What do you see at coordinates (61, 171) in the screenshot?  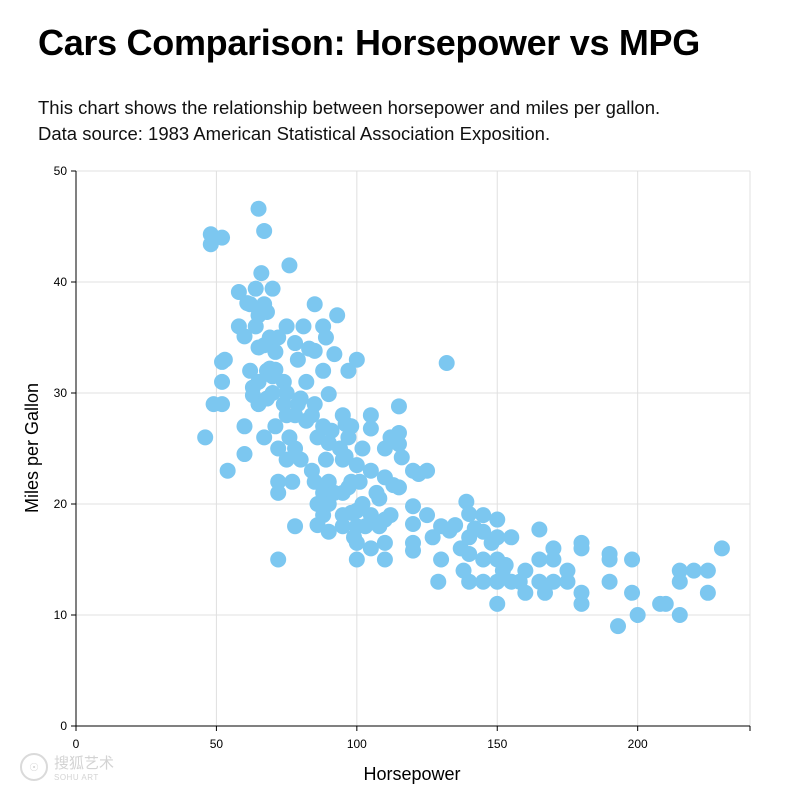 I see `y-tick-label: 50` at bounding box center [61, 171].